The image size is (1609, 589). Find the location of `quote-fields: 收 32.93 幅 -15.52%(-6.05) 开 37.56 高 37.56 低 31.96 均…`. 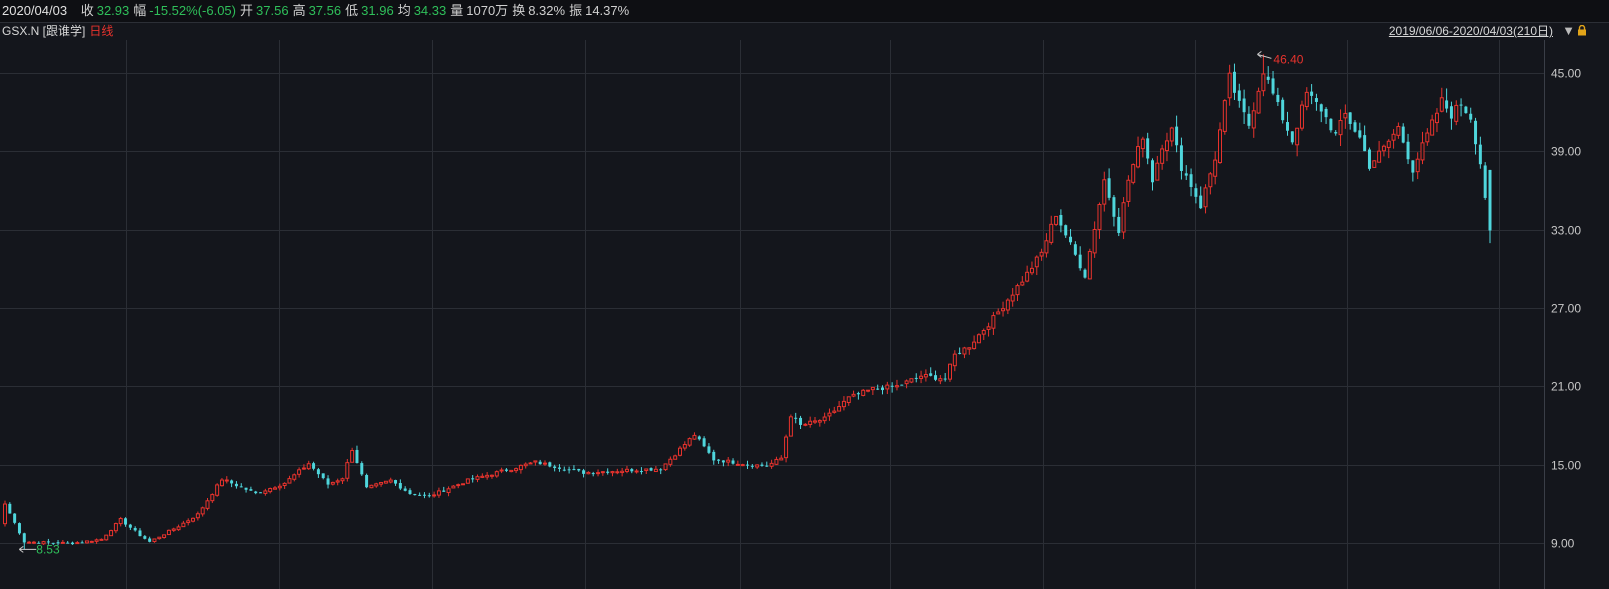

quote-fields: 收 32.93 幅 -15.52%(-6.05) 开 37.56 高 37.56 低 31.96 均… is located at coordinates (353, 10).